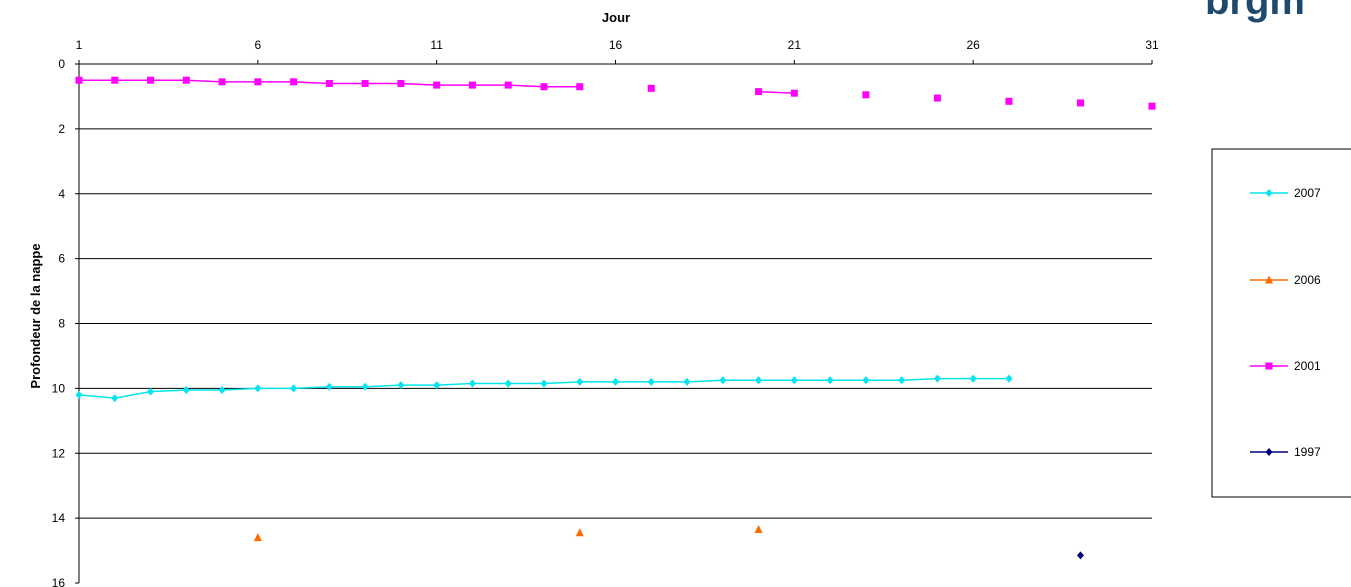  What do you see at coordinates (1285, 452) in the screenshot?
I see `legend-item-1997: 1997` at bounding box center [1285, 452].